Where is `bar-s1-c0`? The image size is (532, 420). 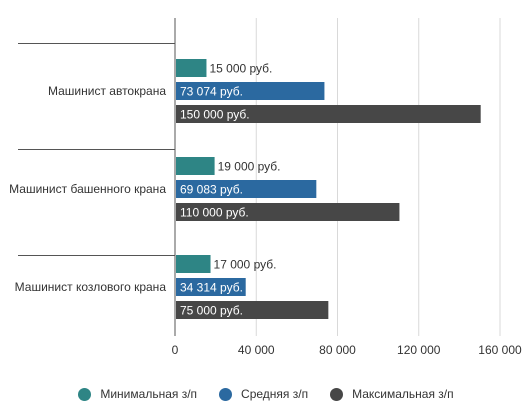
bar-s1-c0 is located at coordinates (250, 91).